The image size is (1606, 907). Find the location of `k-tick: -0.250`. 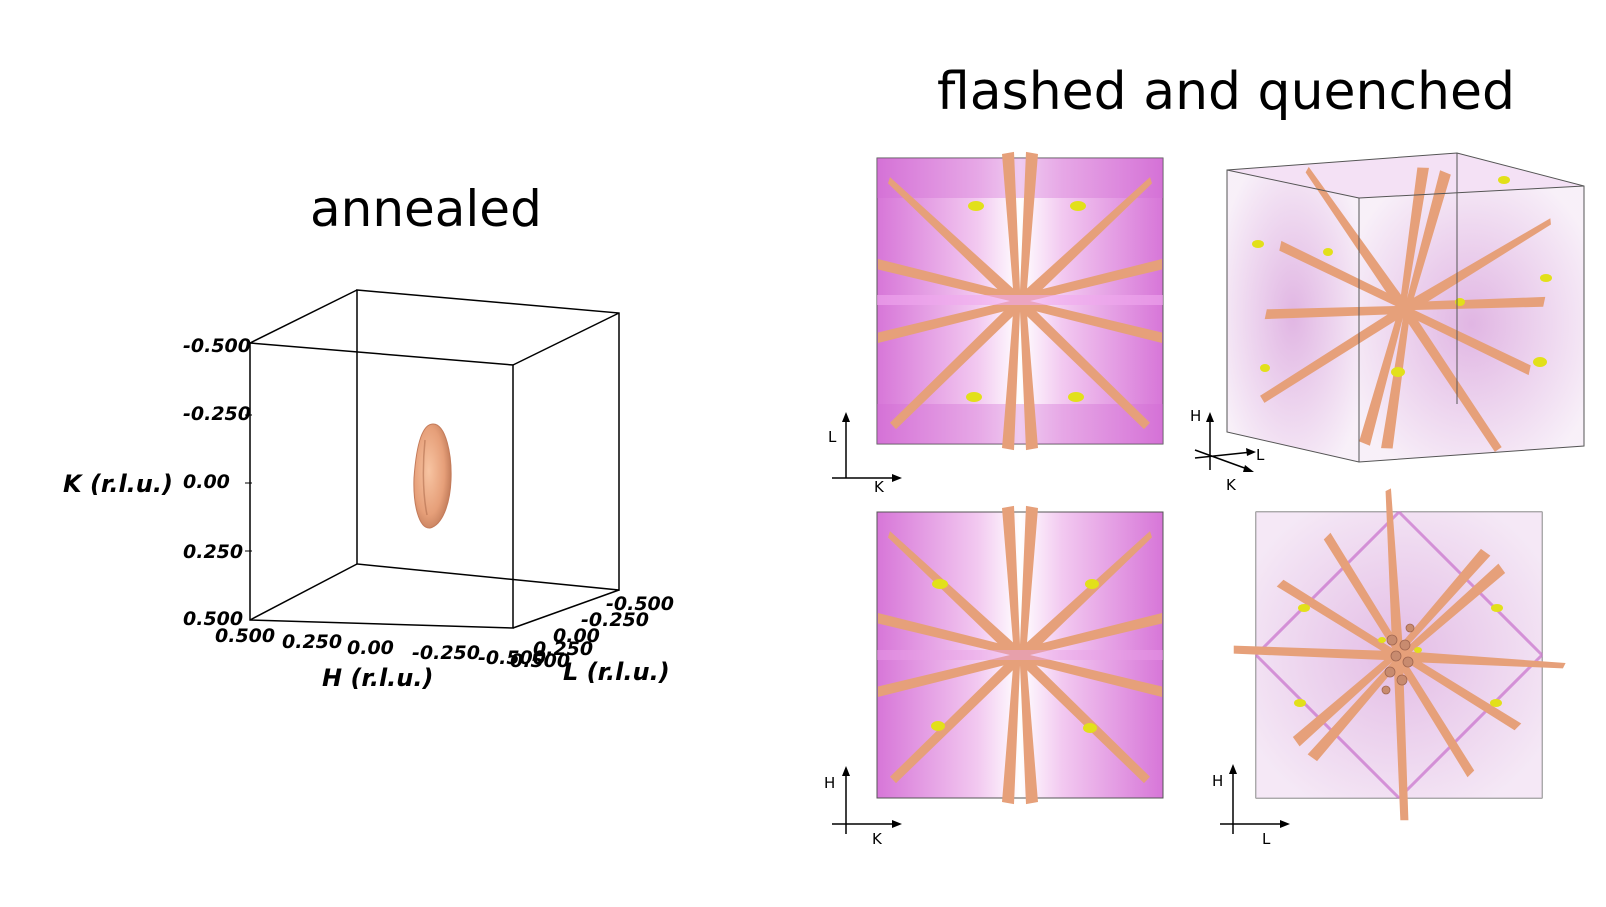

k-tick: -0.250 is located at coordinates (217, 414).